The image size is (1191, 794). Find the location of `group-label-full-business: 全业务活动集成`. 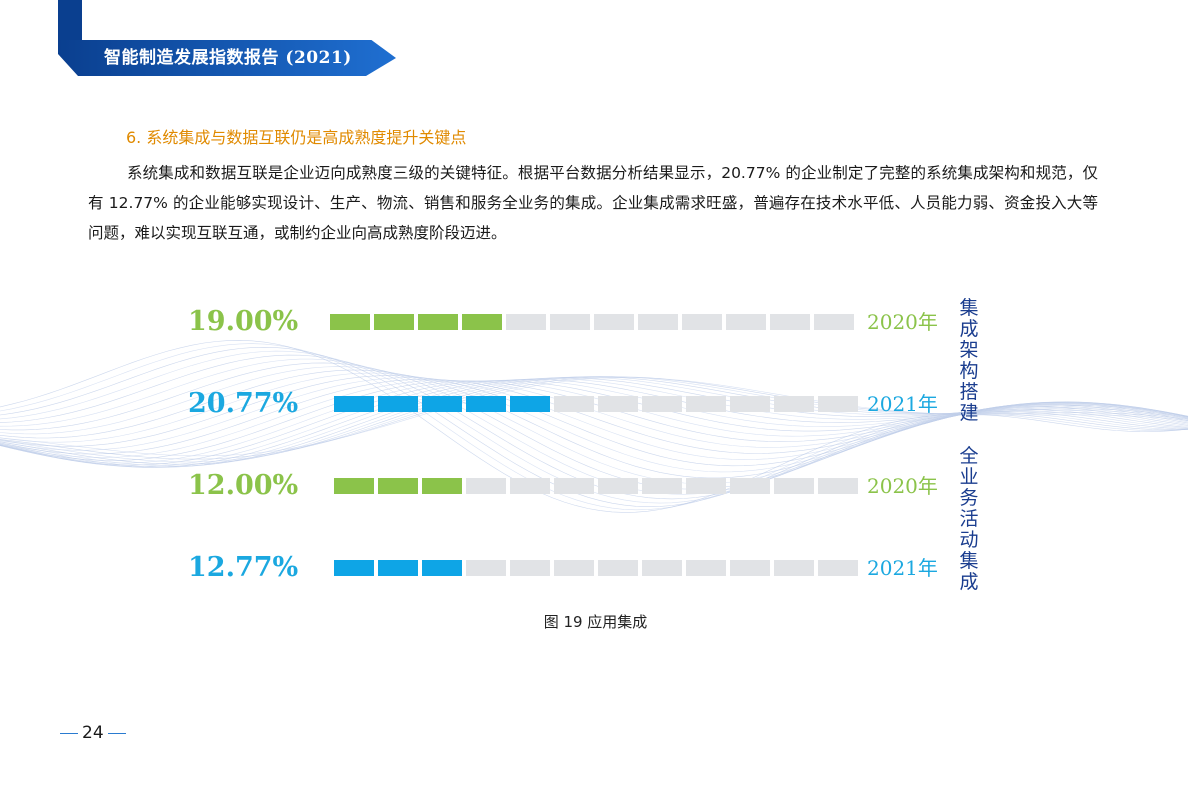

group-label-full-business: 全业务活动集成 is located at coordinates (969, 519).